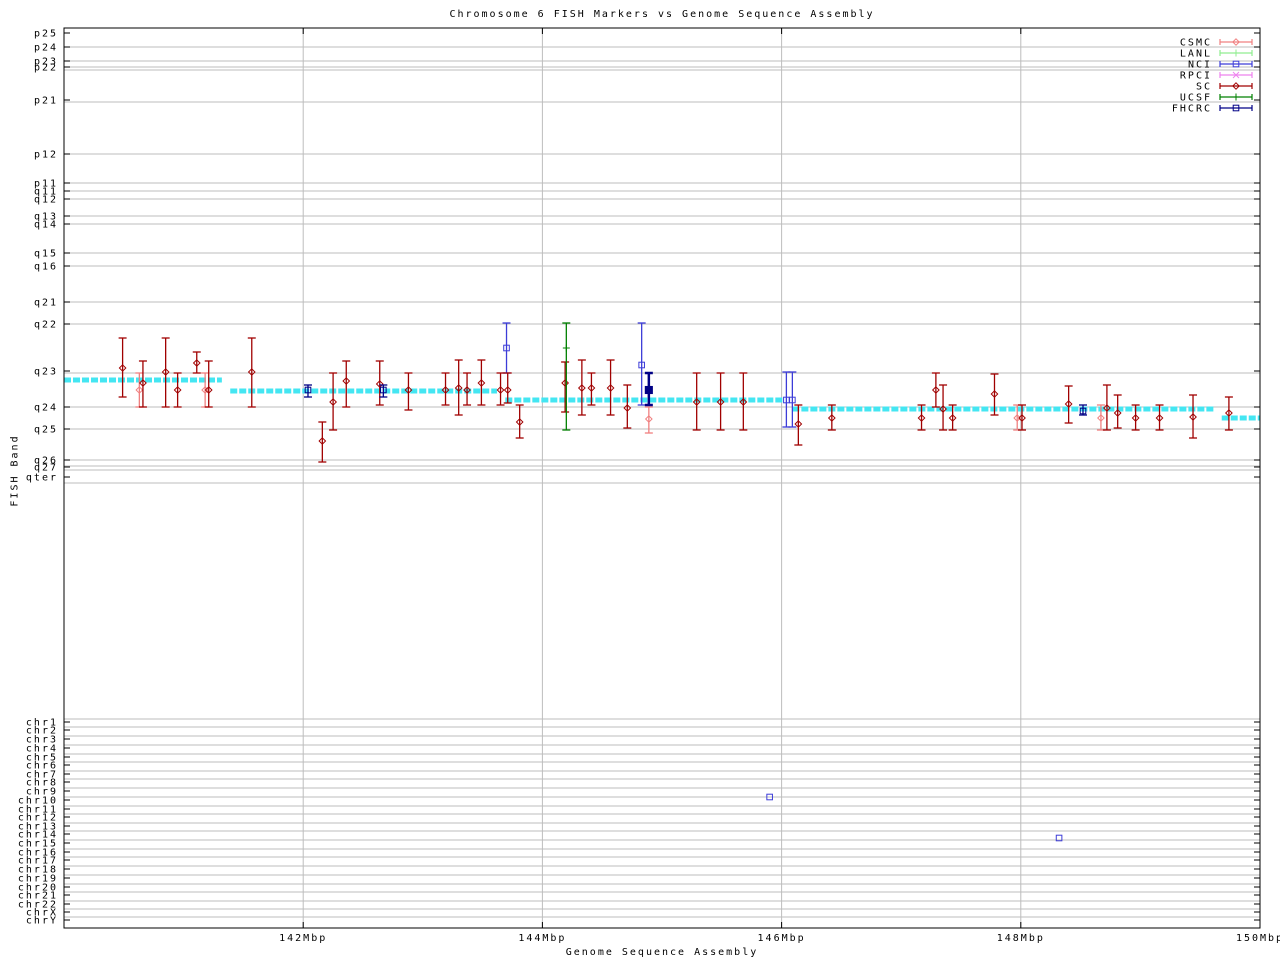  What do you see at coordinates (42, 749) in the screenshot?
I see `y-band-label: chr4` at bounding box center [42, 749].